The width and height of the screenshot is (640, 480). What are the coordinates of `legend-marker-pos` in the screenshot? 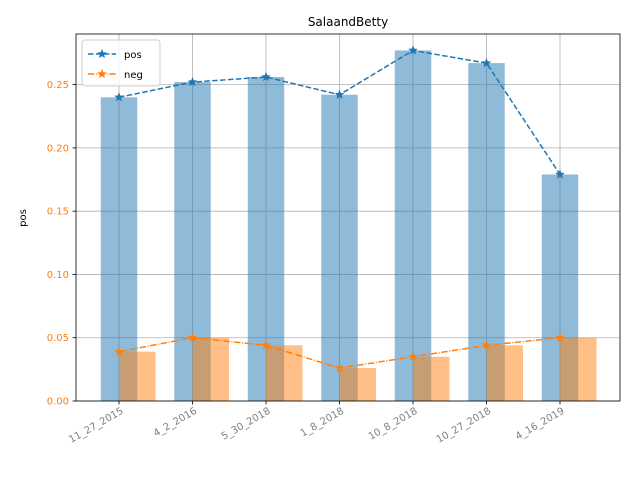 It's located at (102, 53).